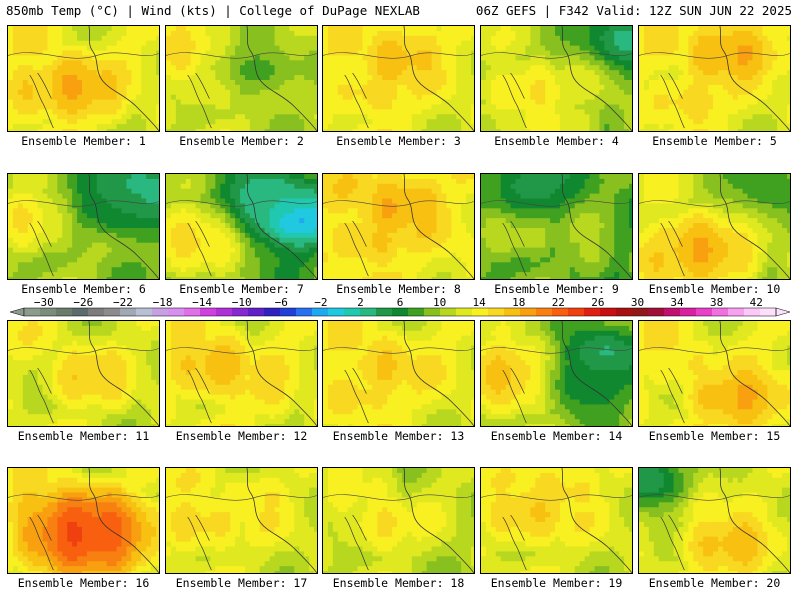 The image size is (800, 600). Describe the element at coordinates (163, 303) in the screenshot. I see `colorbar-tick-label: −18` at that location.